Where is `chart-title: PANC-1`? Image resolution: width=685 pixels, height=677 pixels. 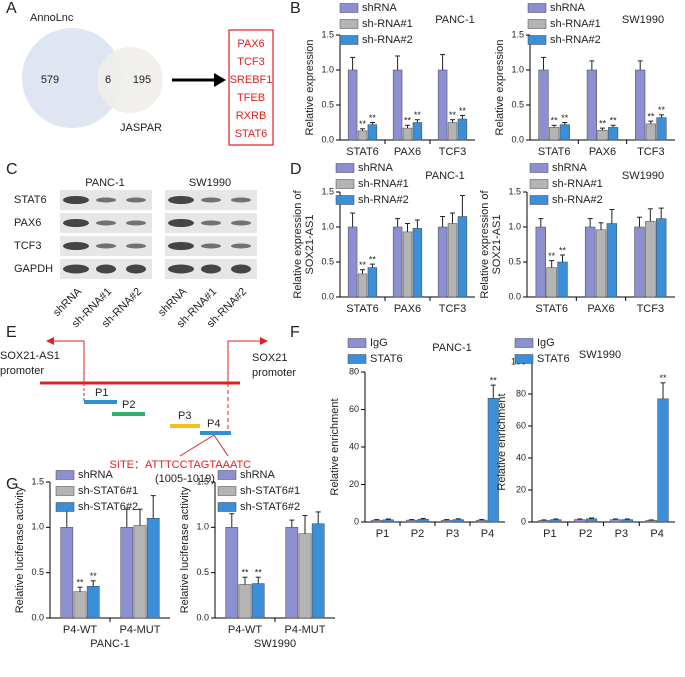 chart-title: PANC-1 is located at coordinates (445, 176).